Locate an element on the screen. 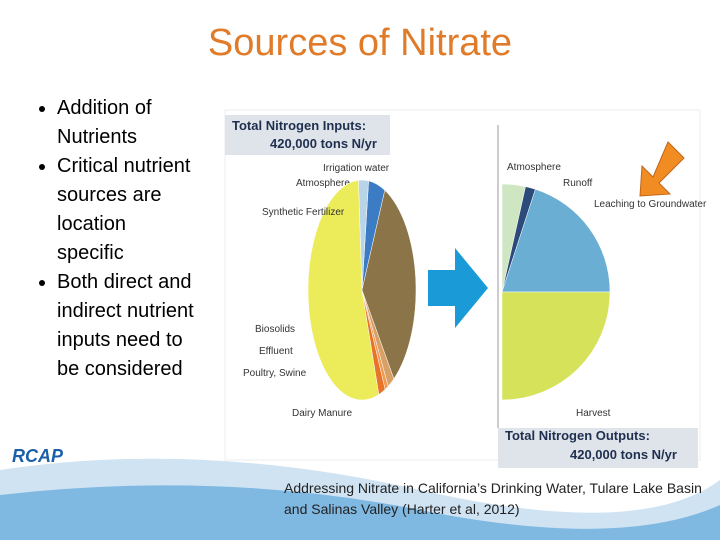 The width and height of the screenshot is (720, 540). slice-label: Irrigation water is located at coordinates (356, 168).